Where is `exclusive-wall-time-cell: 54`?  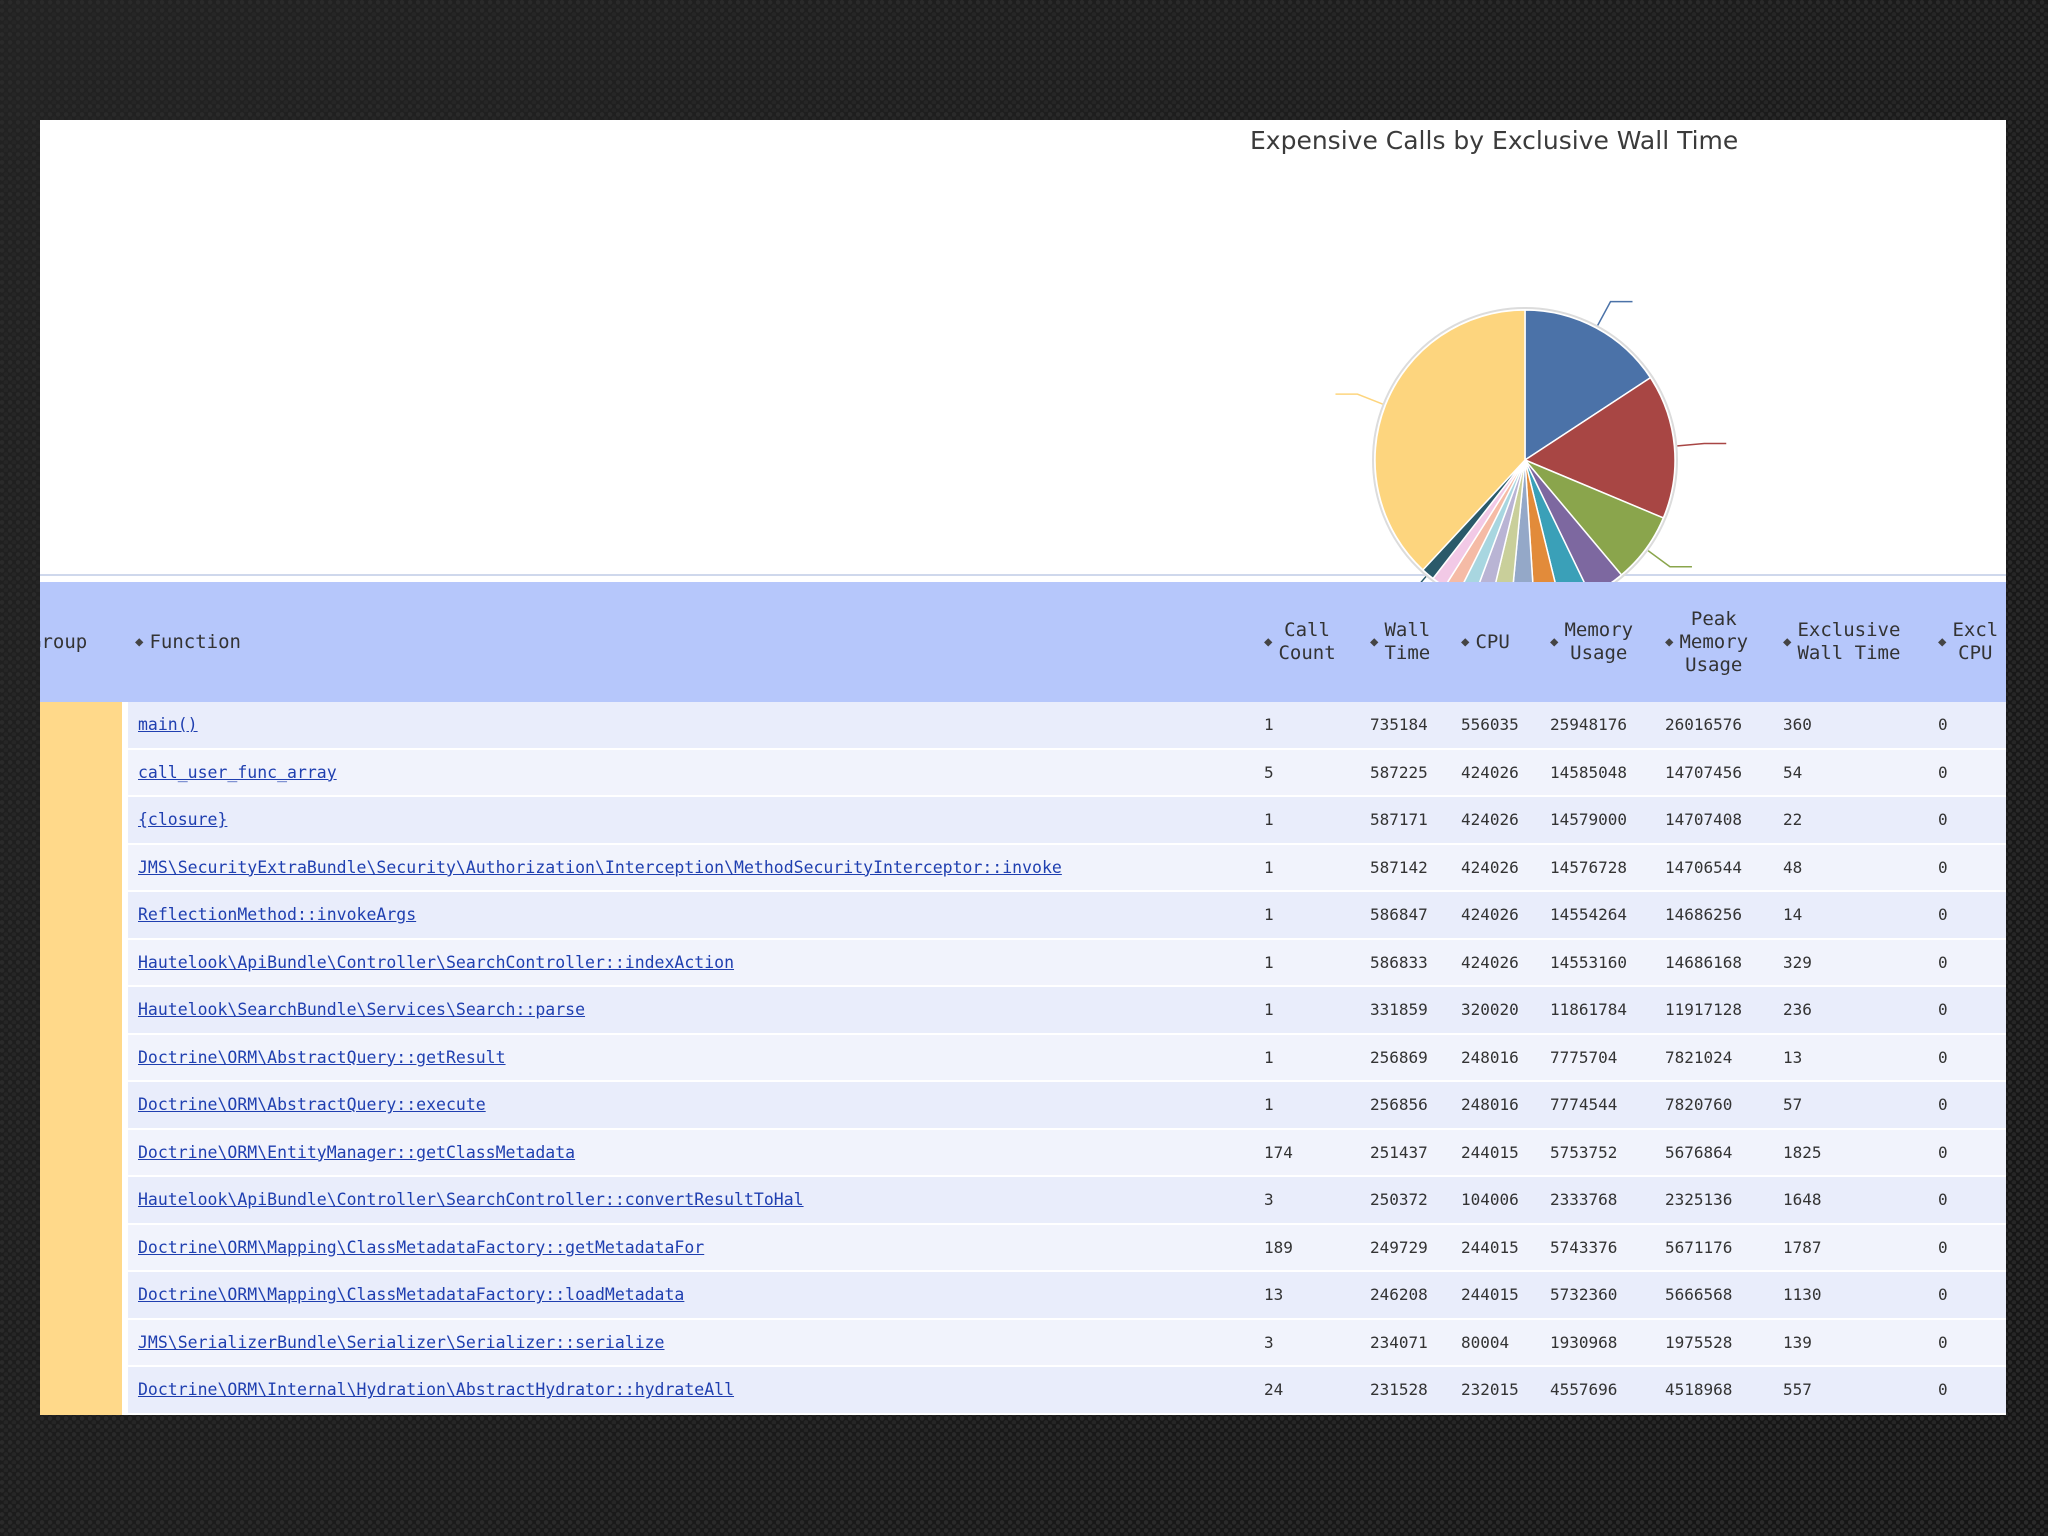
exclusive-wall-time-cell: 54 is located at coordinates (1856, 772).